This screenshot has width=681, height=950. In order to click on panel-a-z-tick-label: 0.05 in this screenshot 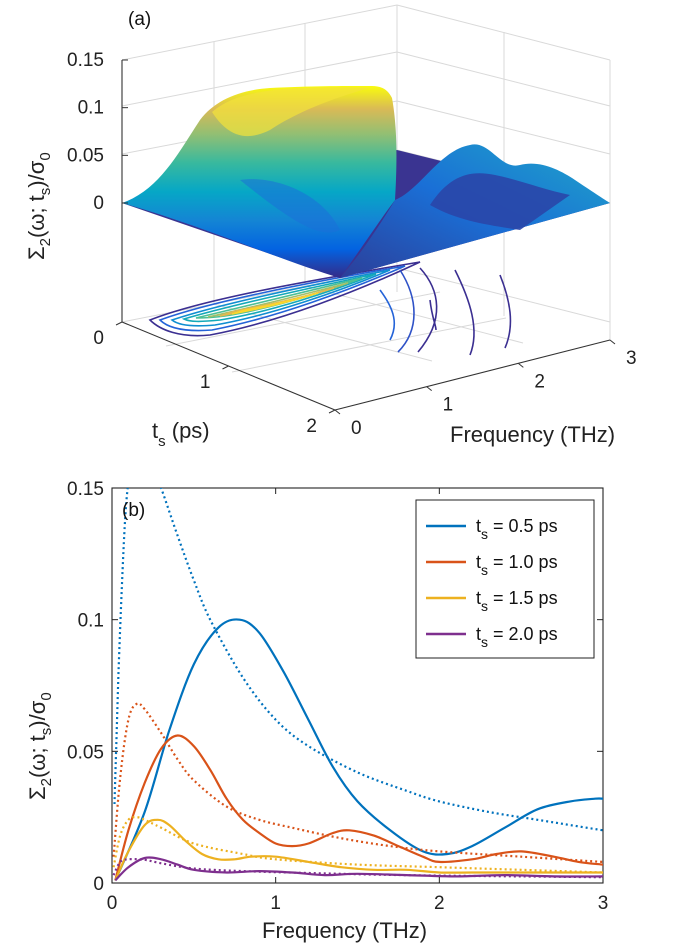, I will do `click(85, 155)`.